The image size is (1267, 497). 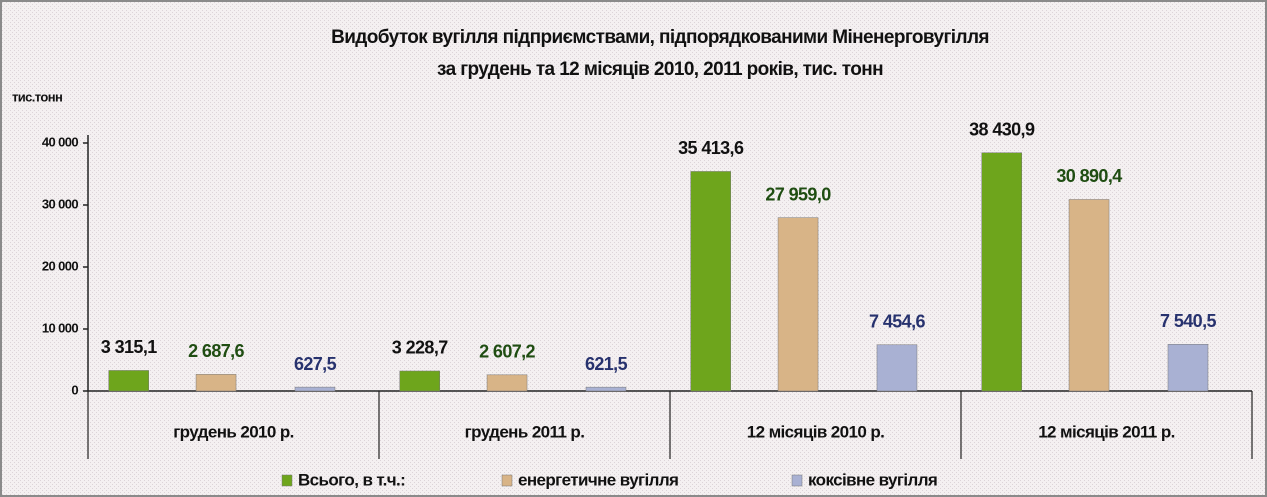 I want to click on value-label: 7 540,5, so click(x=1188, y=321).